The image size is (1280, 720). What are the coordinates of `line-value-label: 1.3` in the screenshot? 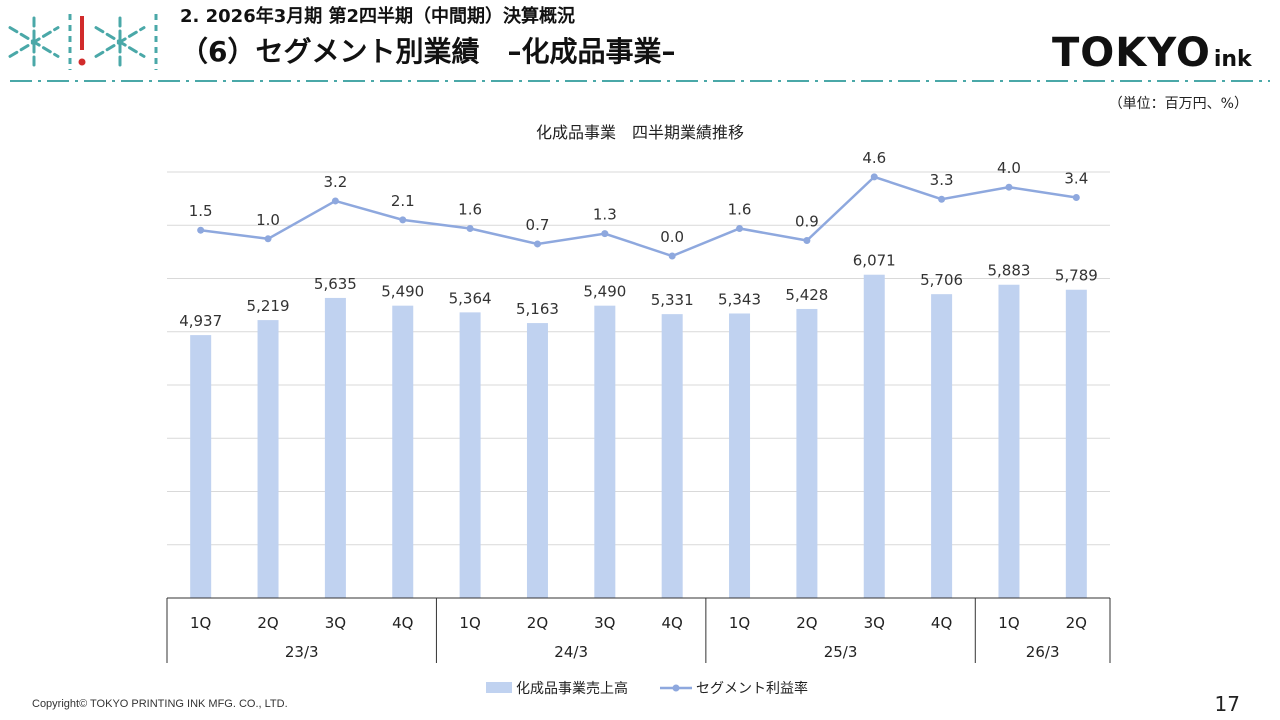 It's located at (605, 215).